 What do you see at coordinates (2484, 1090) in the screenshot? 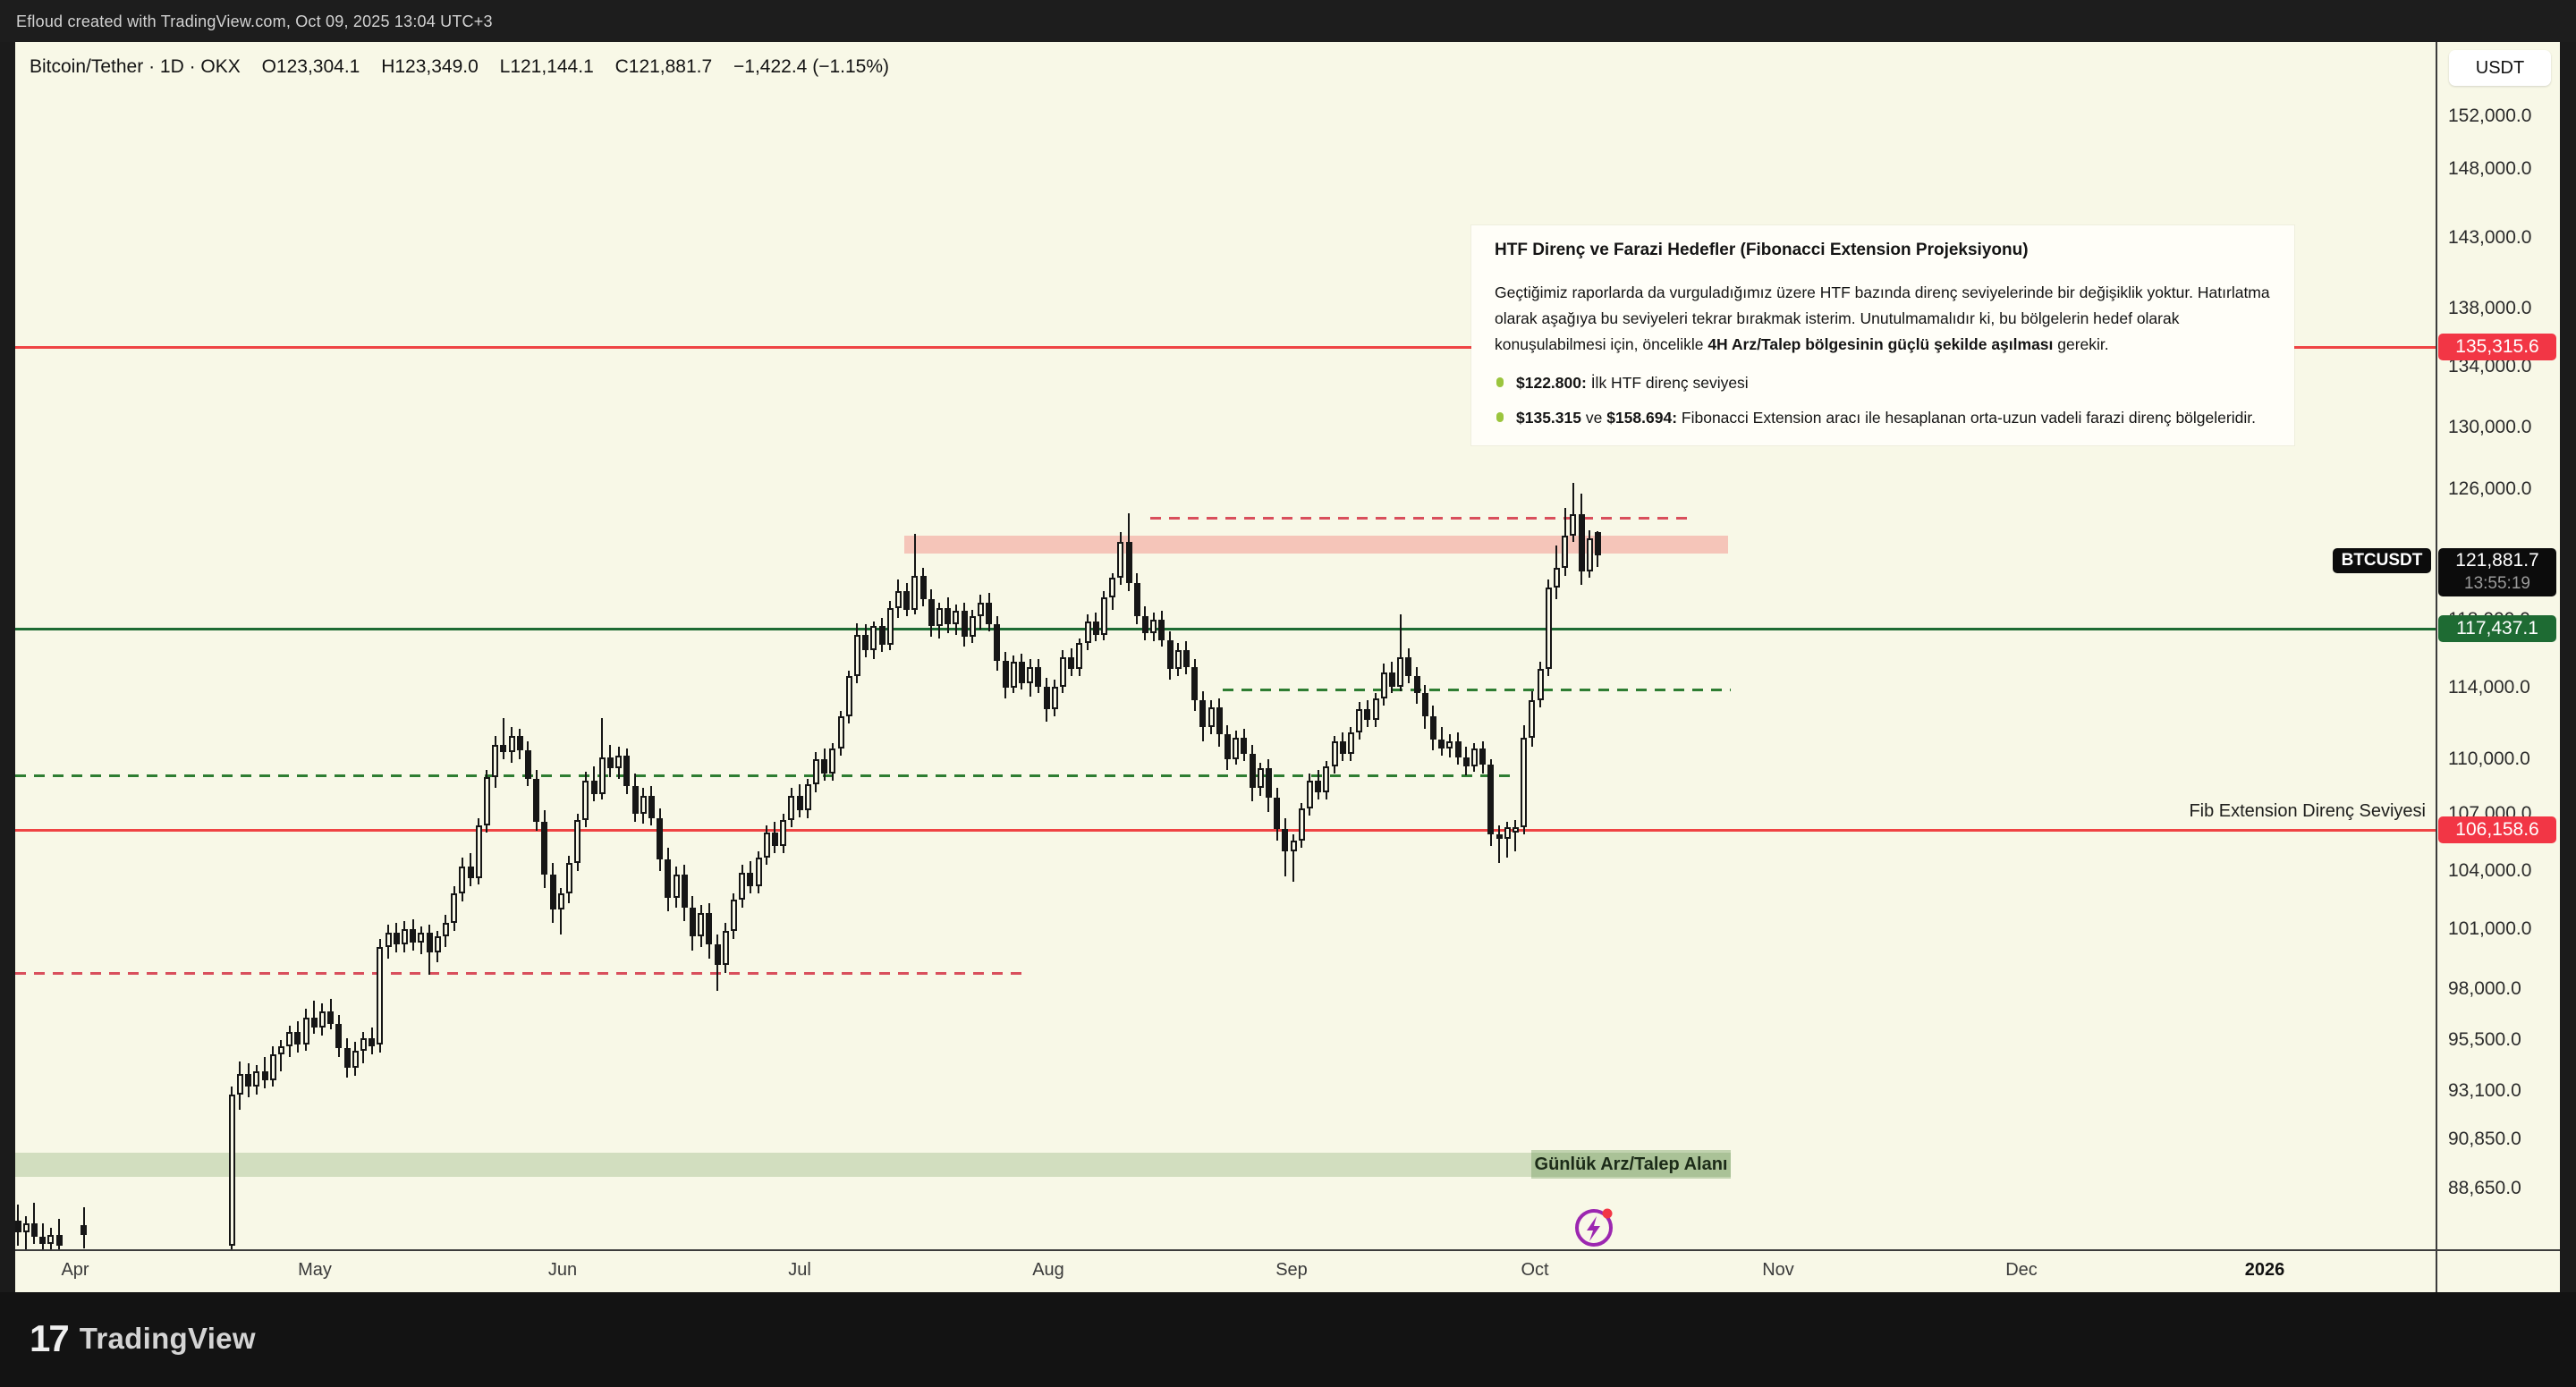
I see `price-tick-label: 93,100.0` at bounding box center [2484, 1090].